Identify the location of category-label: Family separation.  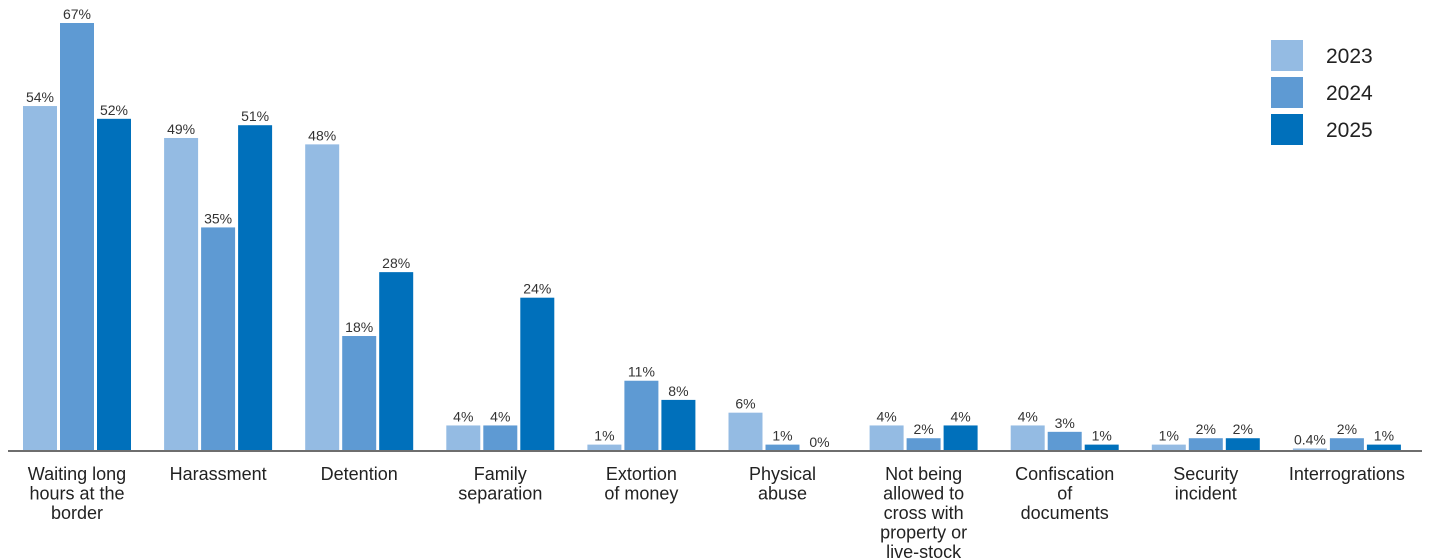
(500, 484).